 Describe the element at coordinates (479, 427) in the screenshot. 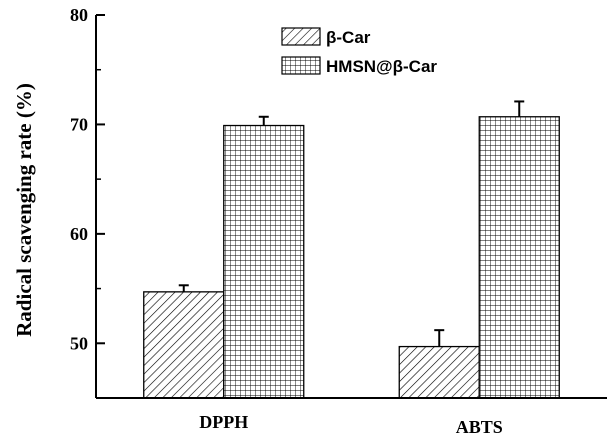

I see `x-tick-label-1: ABTS` at that location.